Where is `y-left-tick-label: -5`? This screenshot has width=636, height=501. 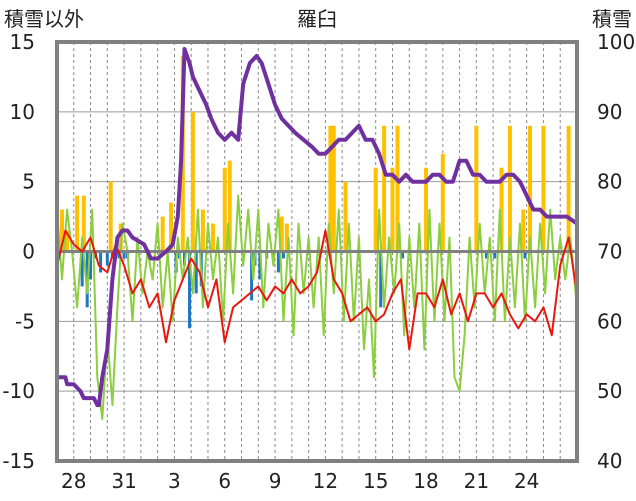 y-left-tick-label: -5 is located at coordinates (25, 321).